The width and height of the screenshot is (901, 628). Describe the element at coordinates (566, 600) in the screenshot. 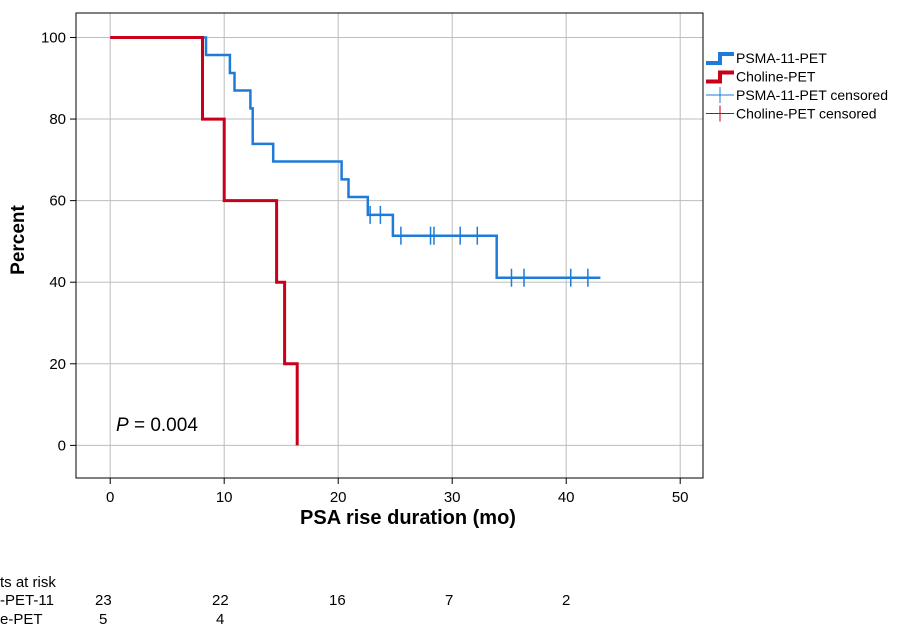

I see `risk-value: 2` at that location.